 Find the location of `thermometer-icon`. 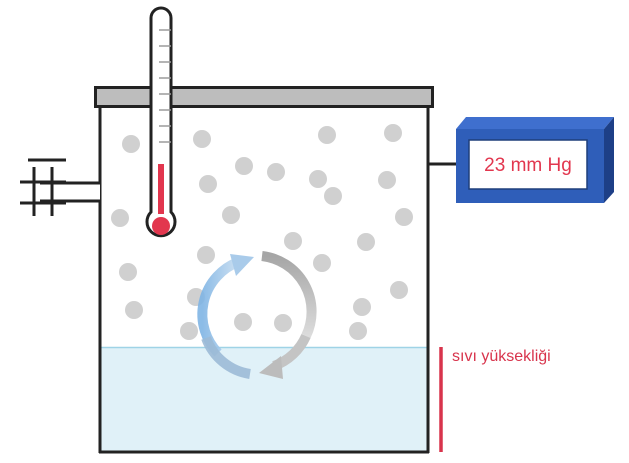

thermometer-icon is located at coordinates (161, 122).